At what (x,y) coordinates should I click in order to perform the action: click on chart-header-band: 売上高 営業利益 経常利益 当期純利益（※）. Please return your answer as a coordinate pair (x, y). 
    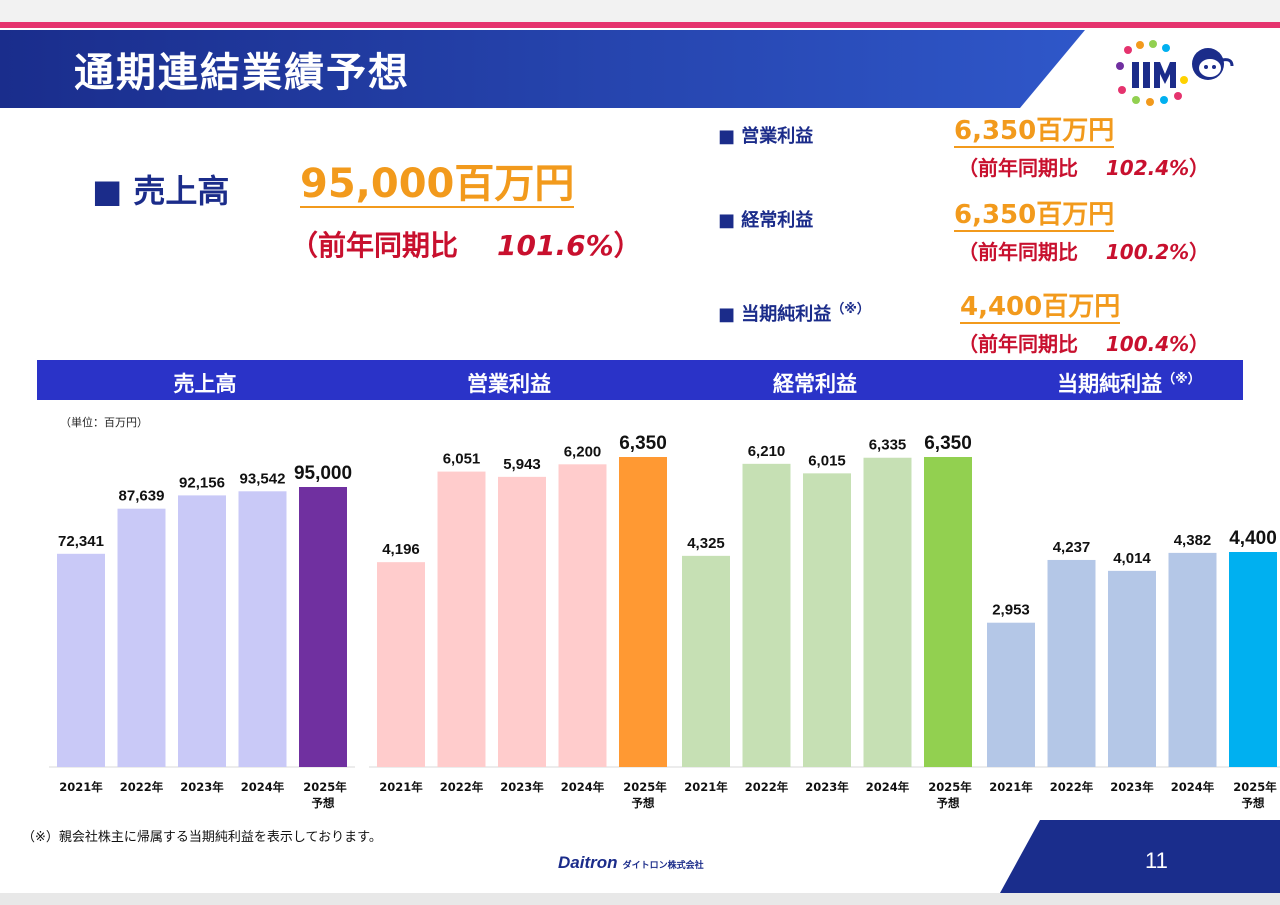
    Looking at the image, I should click on (640, 380).